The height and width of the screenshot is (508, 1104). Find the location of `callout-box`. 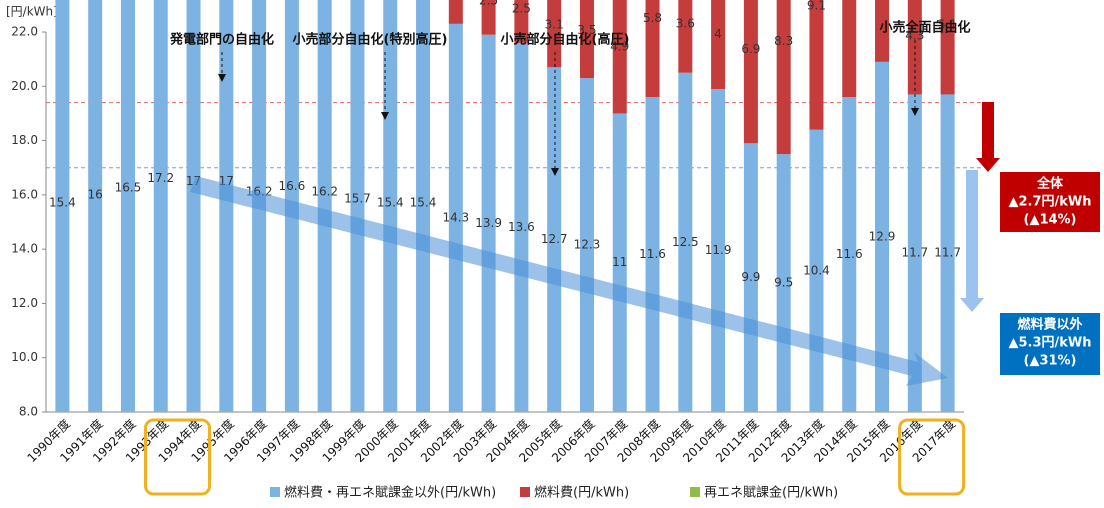

callout-box is located at coordinates (1050, 344).